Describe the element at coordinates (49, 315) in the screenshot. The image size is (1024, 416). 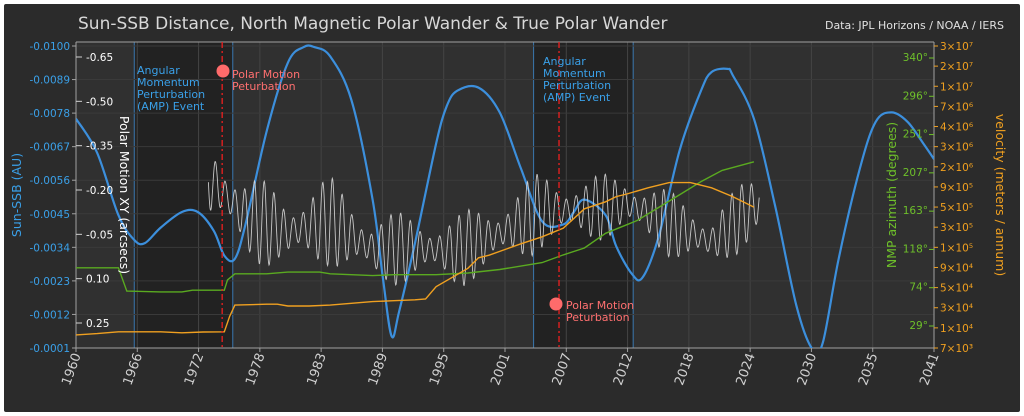
I see `left-tick-label: -0.0012` at that location.